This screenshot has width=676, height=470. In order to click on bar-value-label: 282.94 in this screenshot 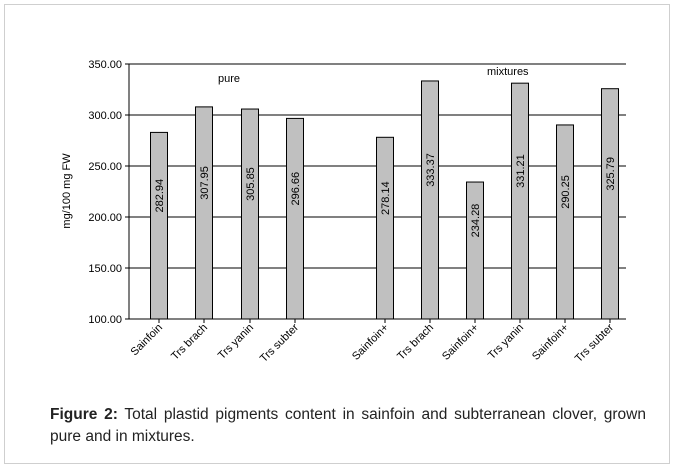, I will do `click(160, 196)`.